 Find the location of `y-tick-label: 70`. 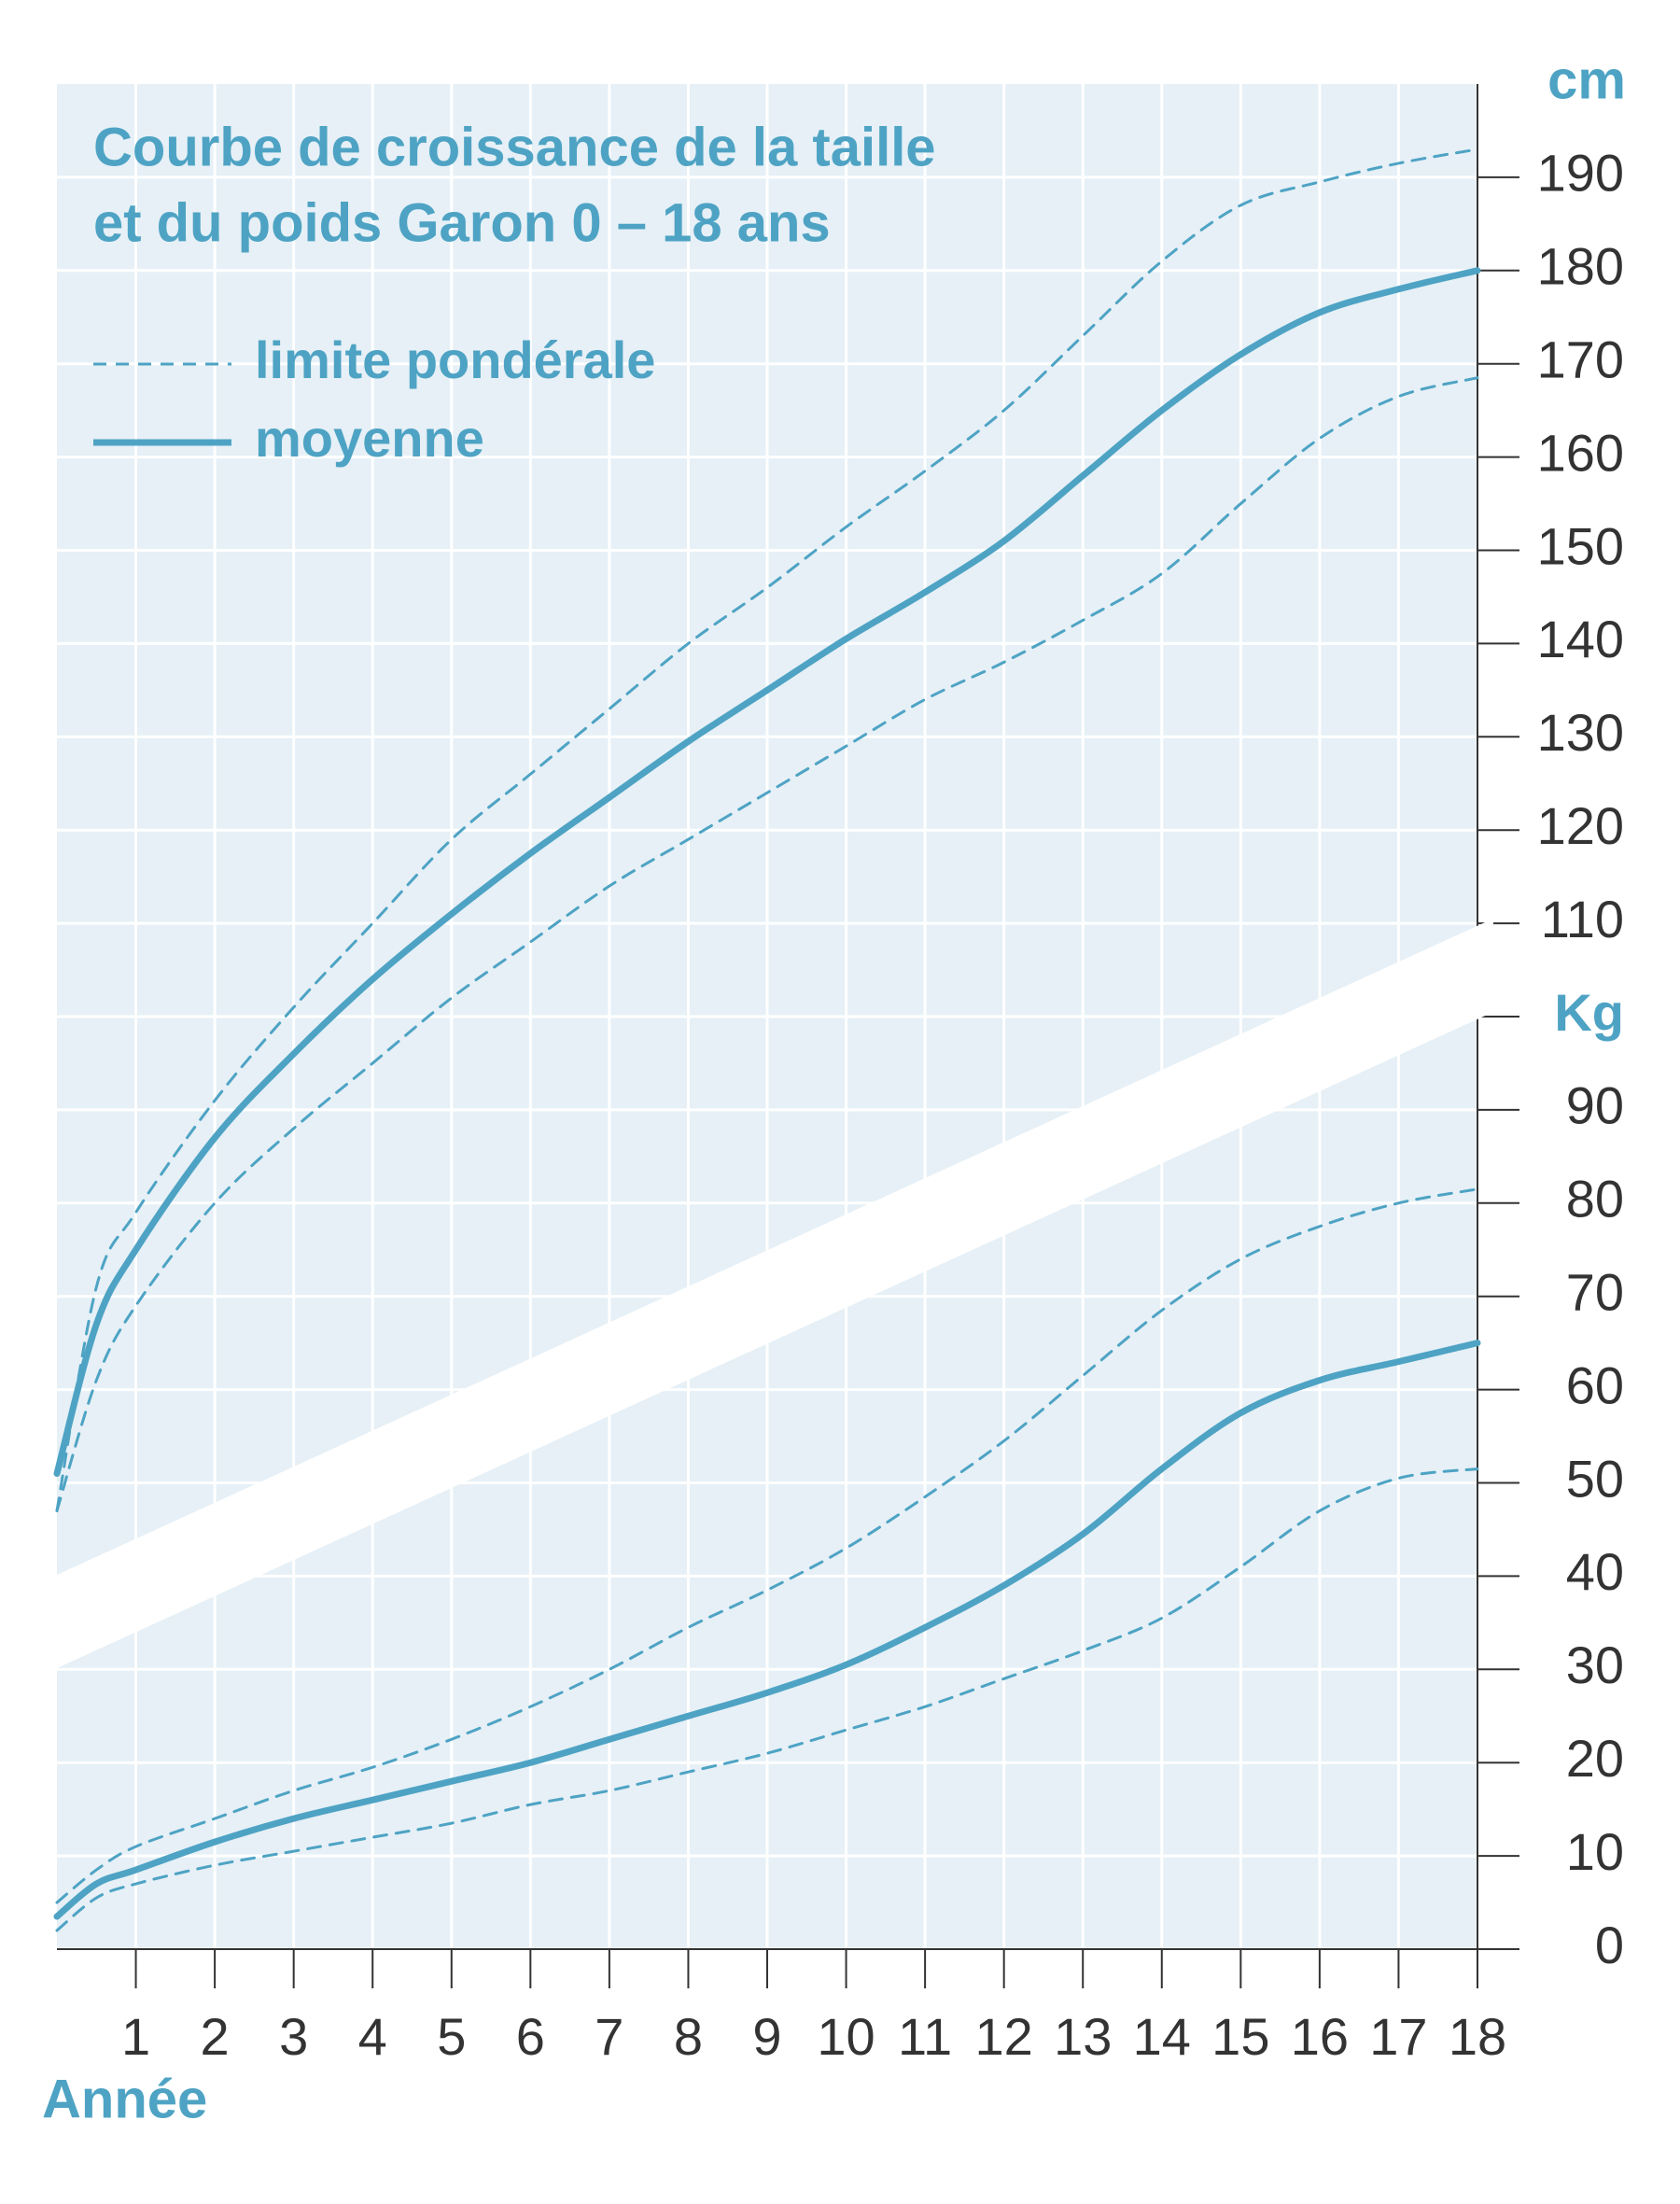

y-tick-label: 70 is located at coordinates (1595, 1291).